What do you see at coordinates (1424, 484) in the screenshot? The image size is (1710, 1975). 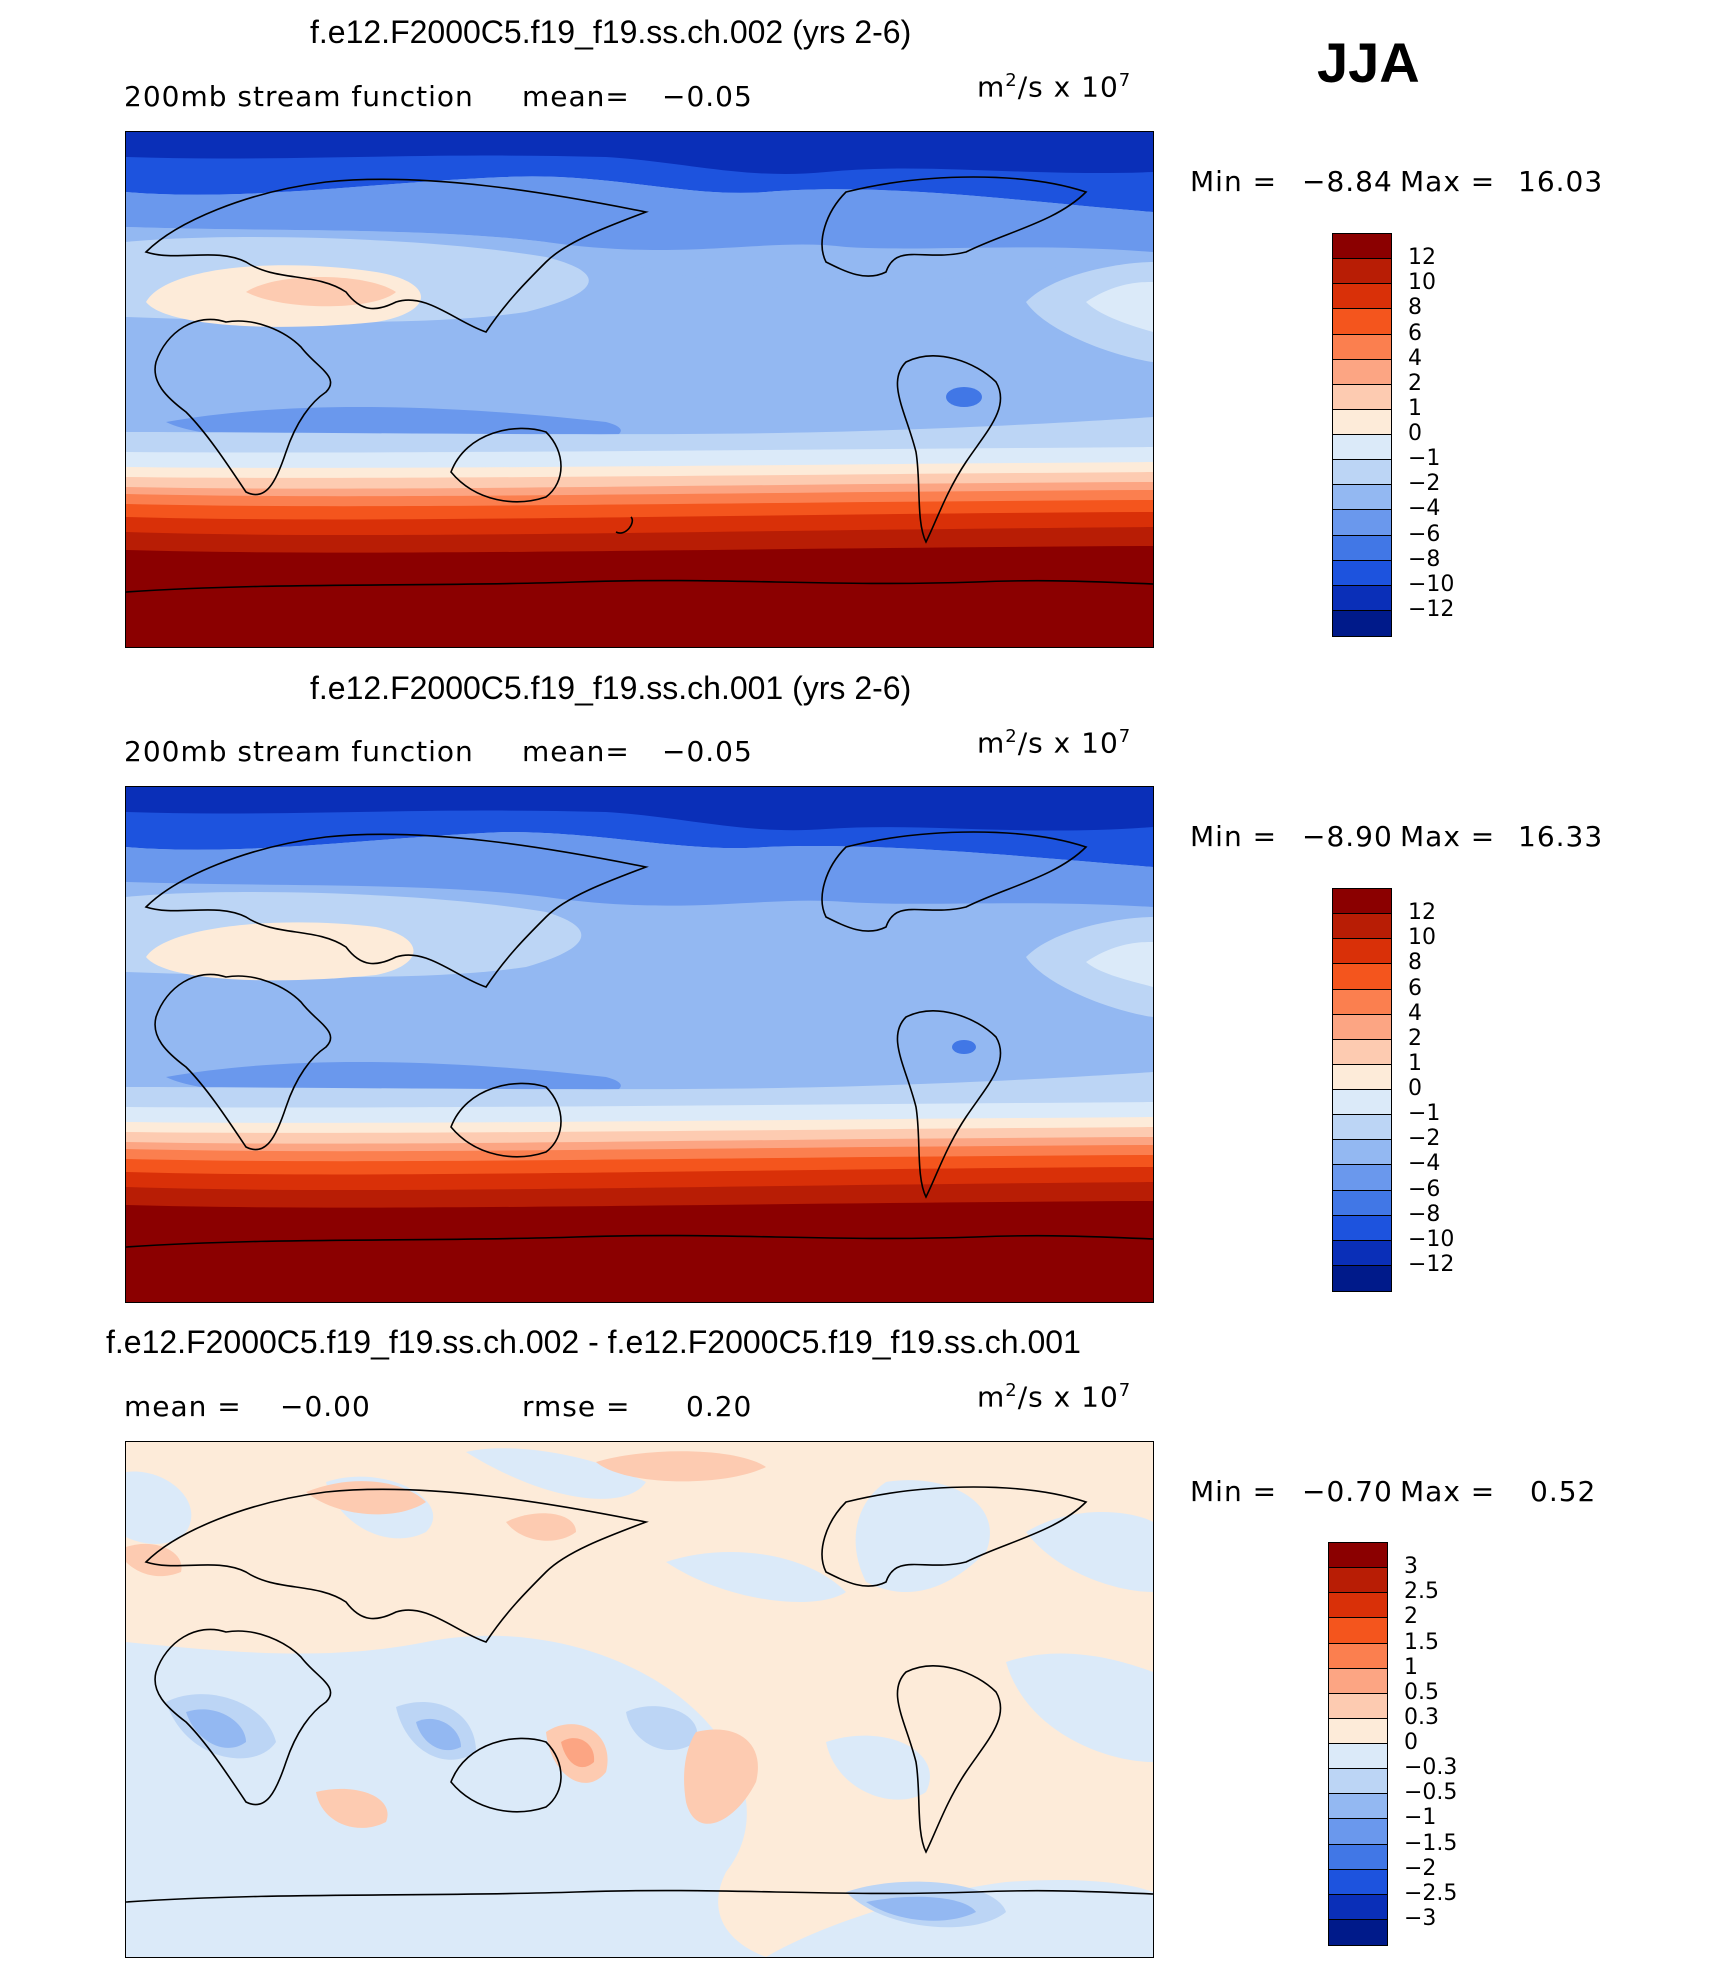 I see `colorbar-tick-label: −2` at bounding box center [1424, 484].